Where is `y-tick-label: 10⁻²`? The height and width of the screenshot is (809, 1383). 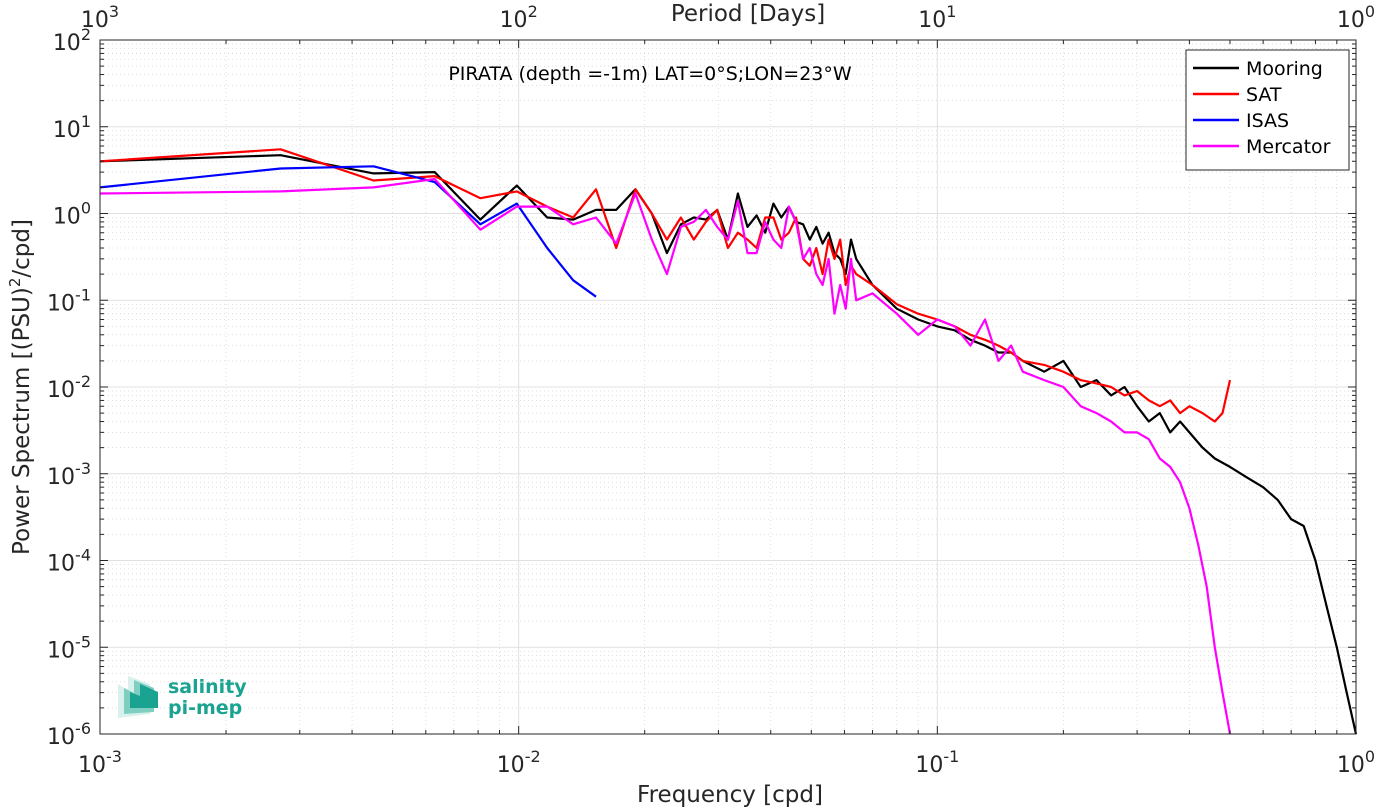
y-tick-label: 10⁻² is located at coordinates (69, 387).